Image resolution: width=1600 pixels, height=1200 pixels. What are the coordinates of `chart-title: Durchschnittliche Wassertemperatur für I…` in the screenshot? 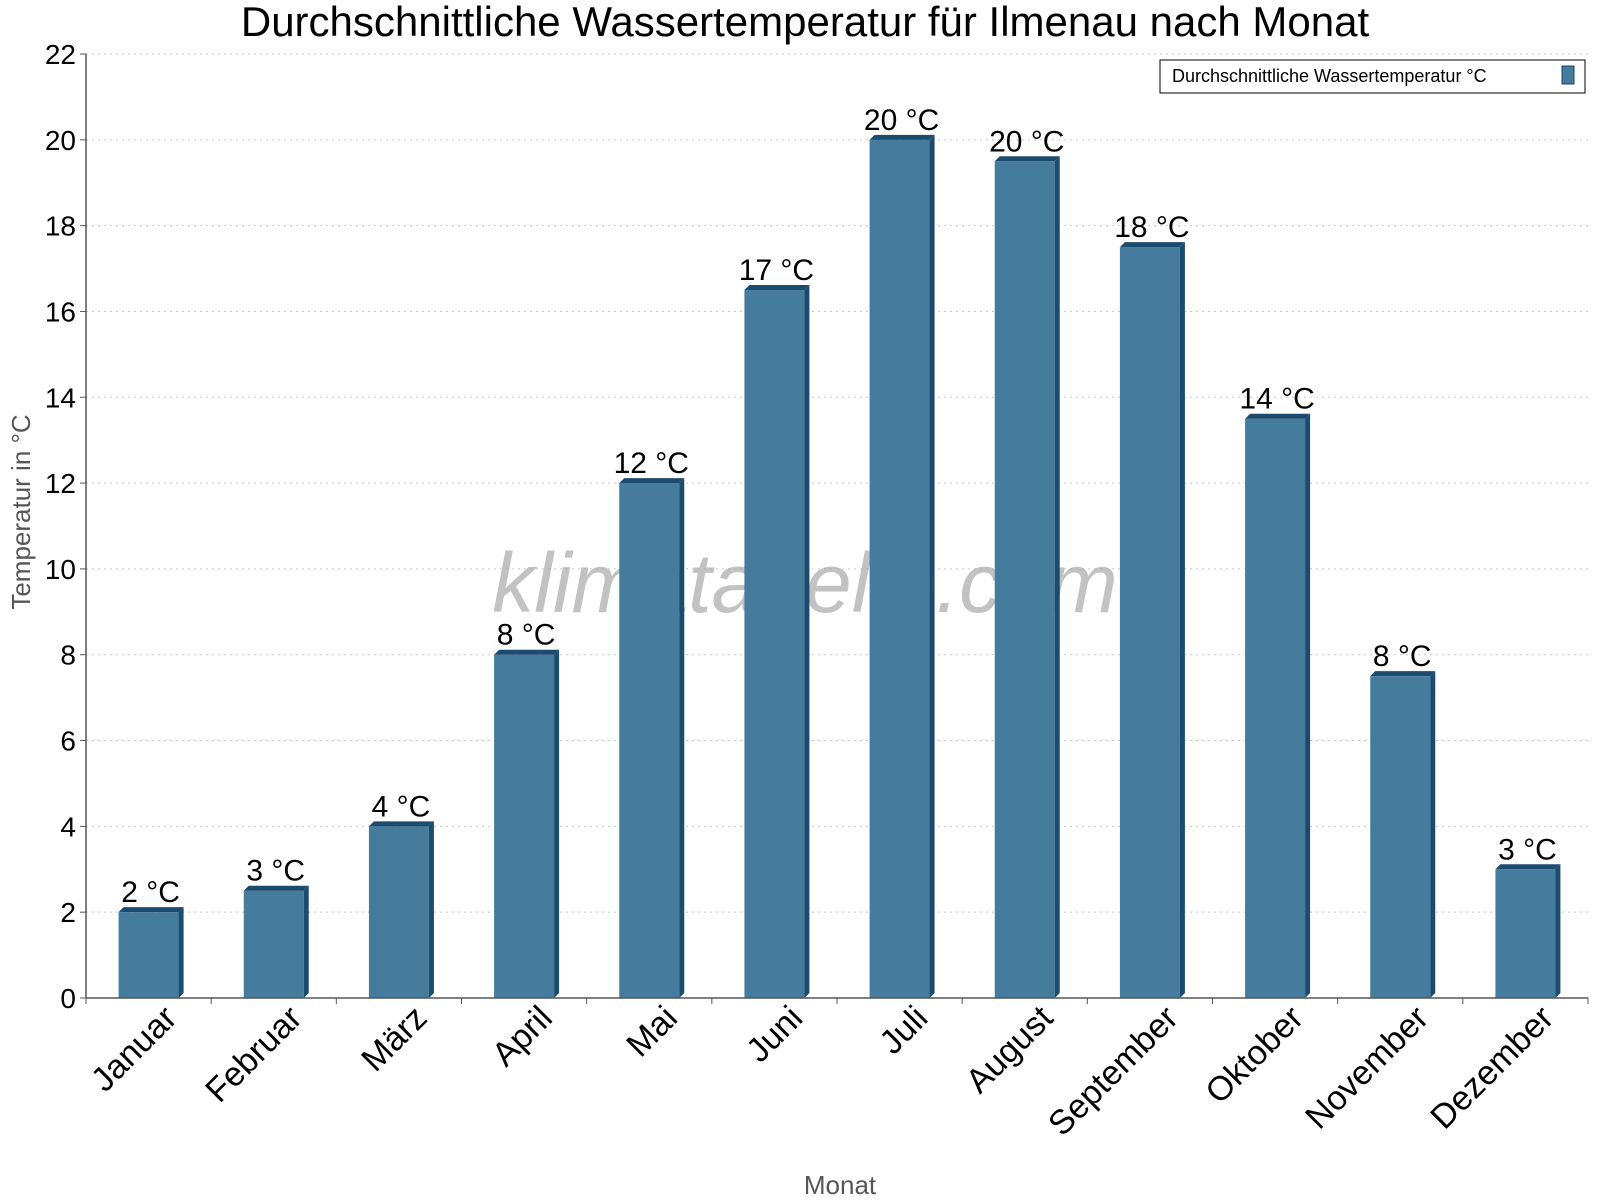 It's located at (805, 22).